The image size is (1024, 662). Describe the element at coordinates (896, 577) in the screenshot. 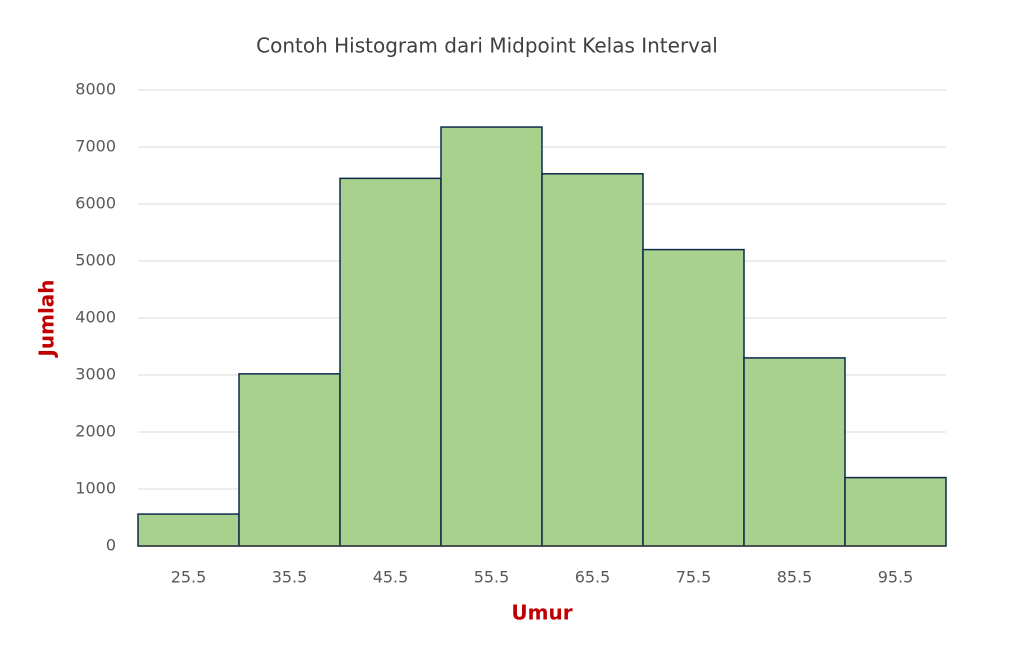

I see `x-tick-label: 95.5` at that location.